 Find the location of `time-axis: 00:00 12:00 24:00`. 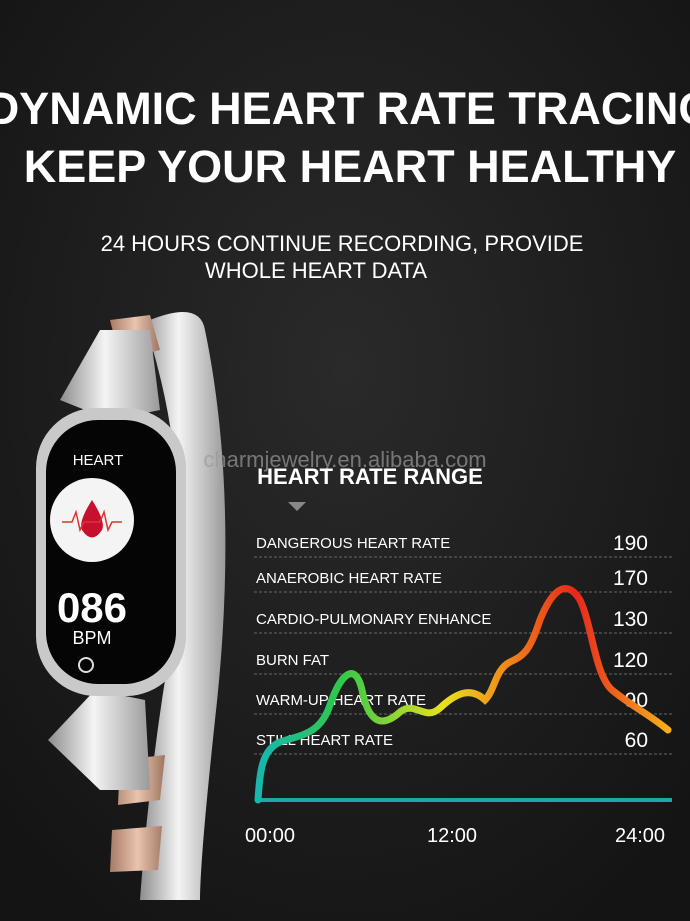

time-axis: 00:00 12:00 24:00 is located at coordinates (455, 836).